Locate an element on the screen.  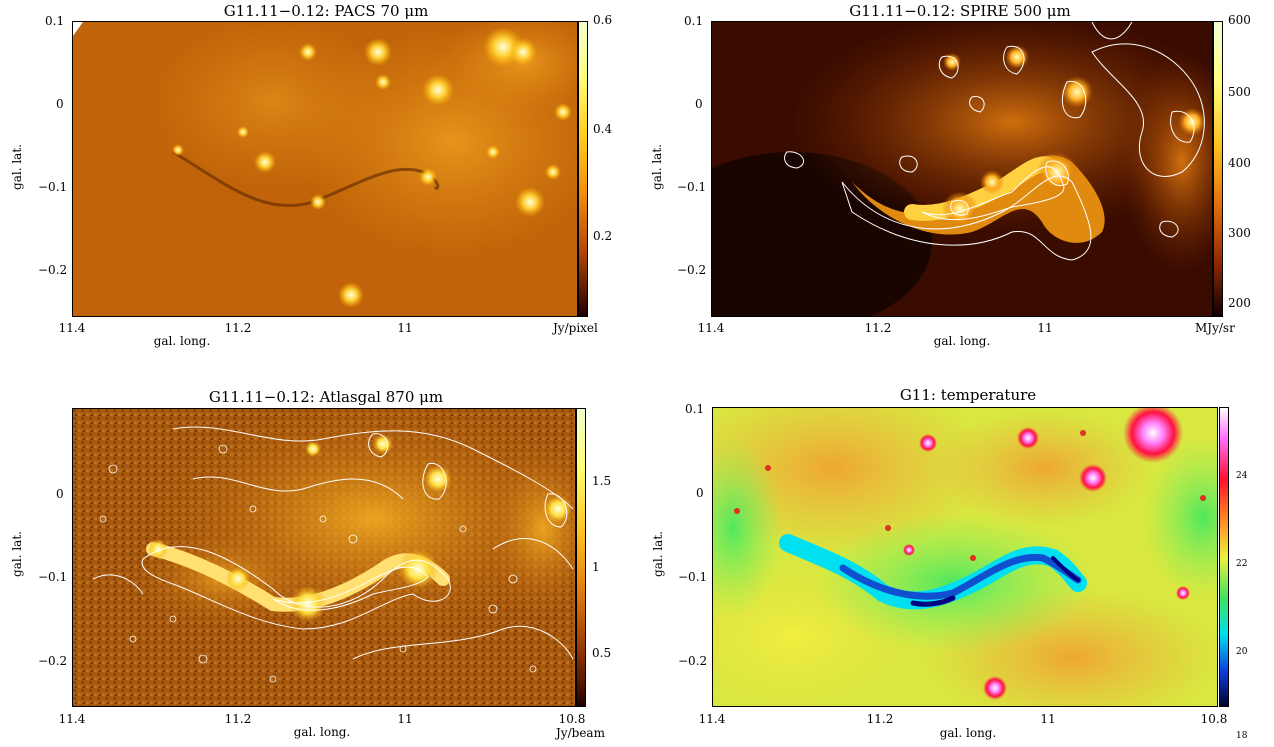
colorbar-tick: 600 is located at coordinates (1239, 20).